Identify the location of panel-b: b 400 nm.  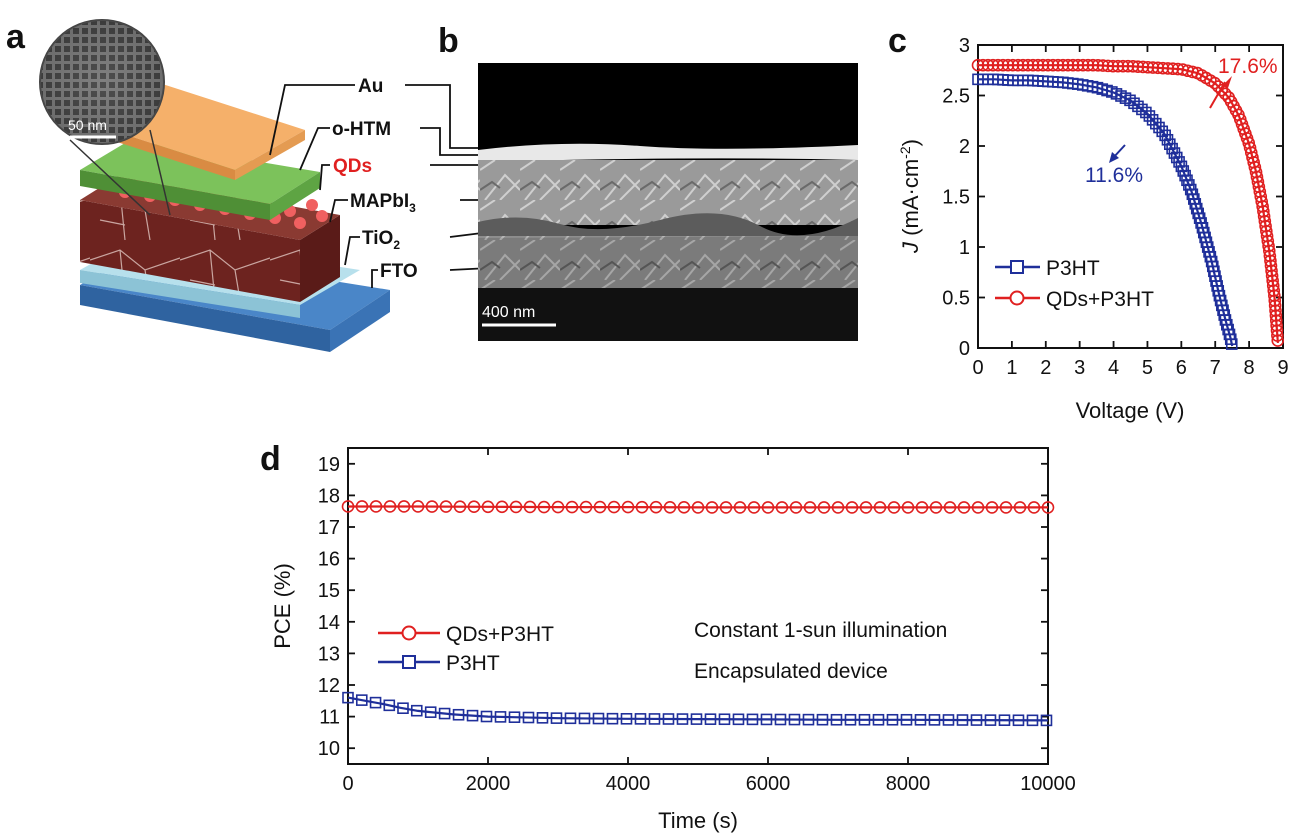
(648, 181).